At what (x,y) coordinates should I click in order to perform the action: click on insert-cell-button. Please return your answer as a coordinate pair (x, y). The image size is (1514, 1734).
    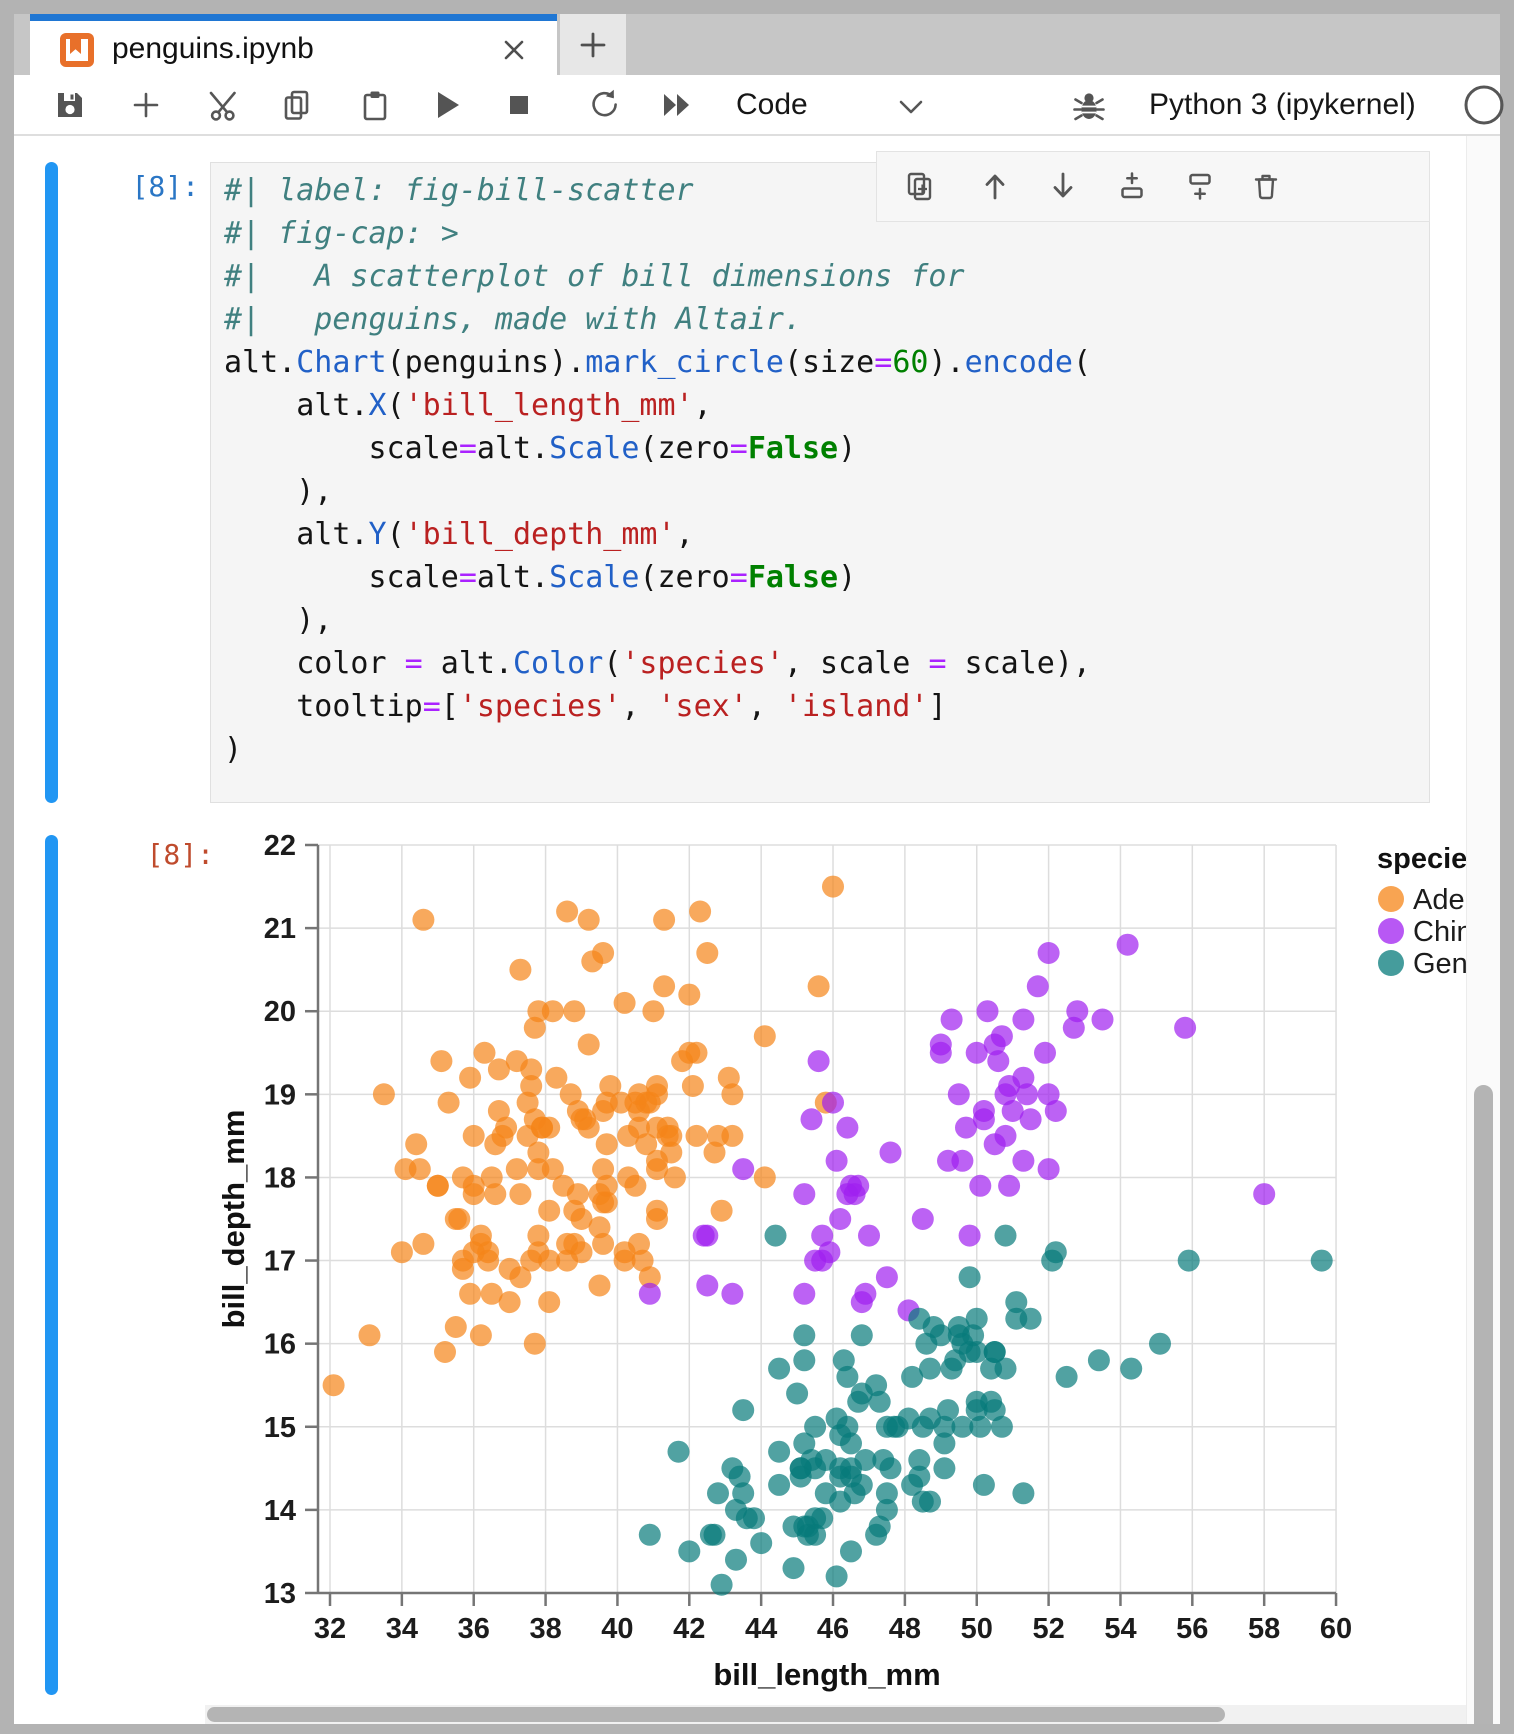
    Looking at the image, I should click on (146, 105).